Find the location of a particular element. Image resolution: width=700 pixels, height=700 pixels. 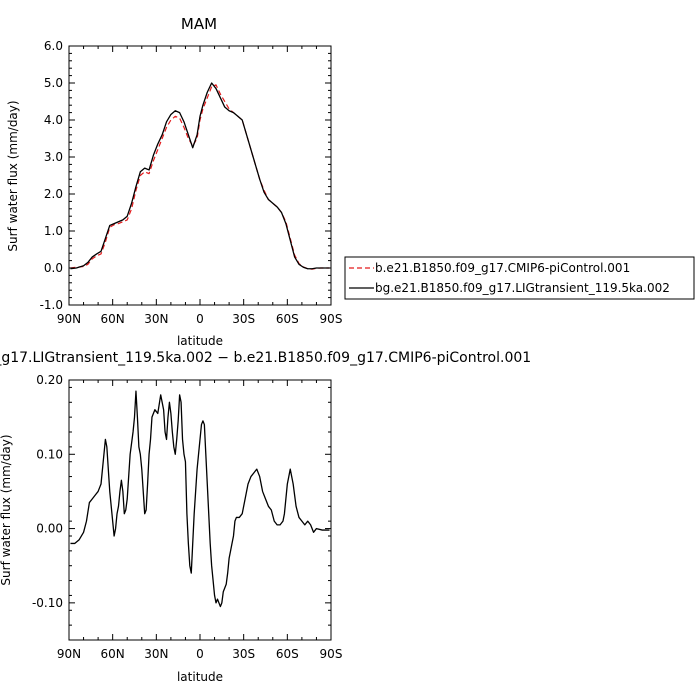

chart-top-x-tick-label: 30S is located at coordinates (243, 319).